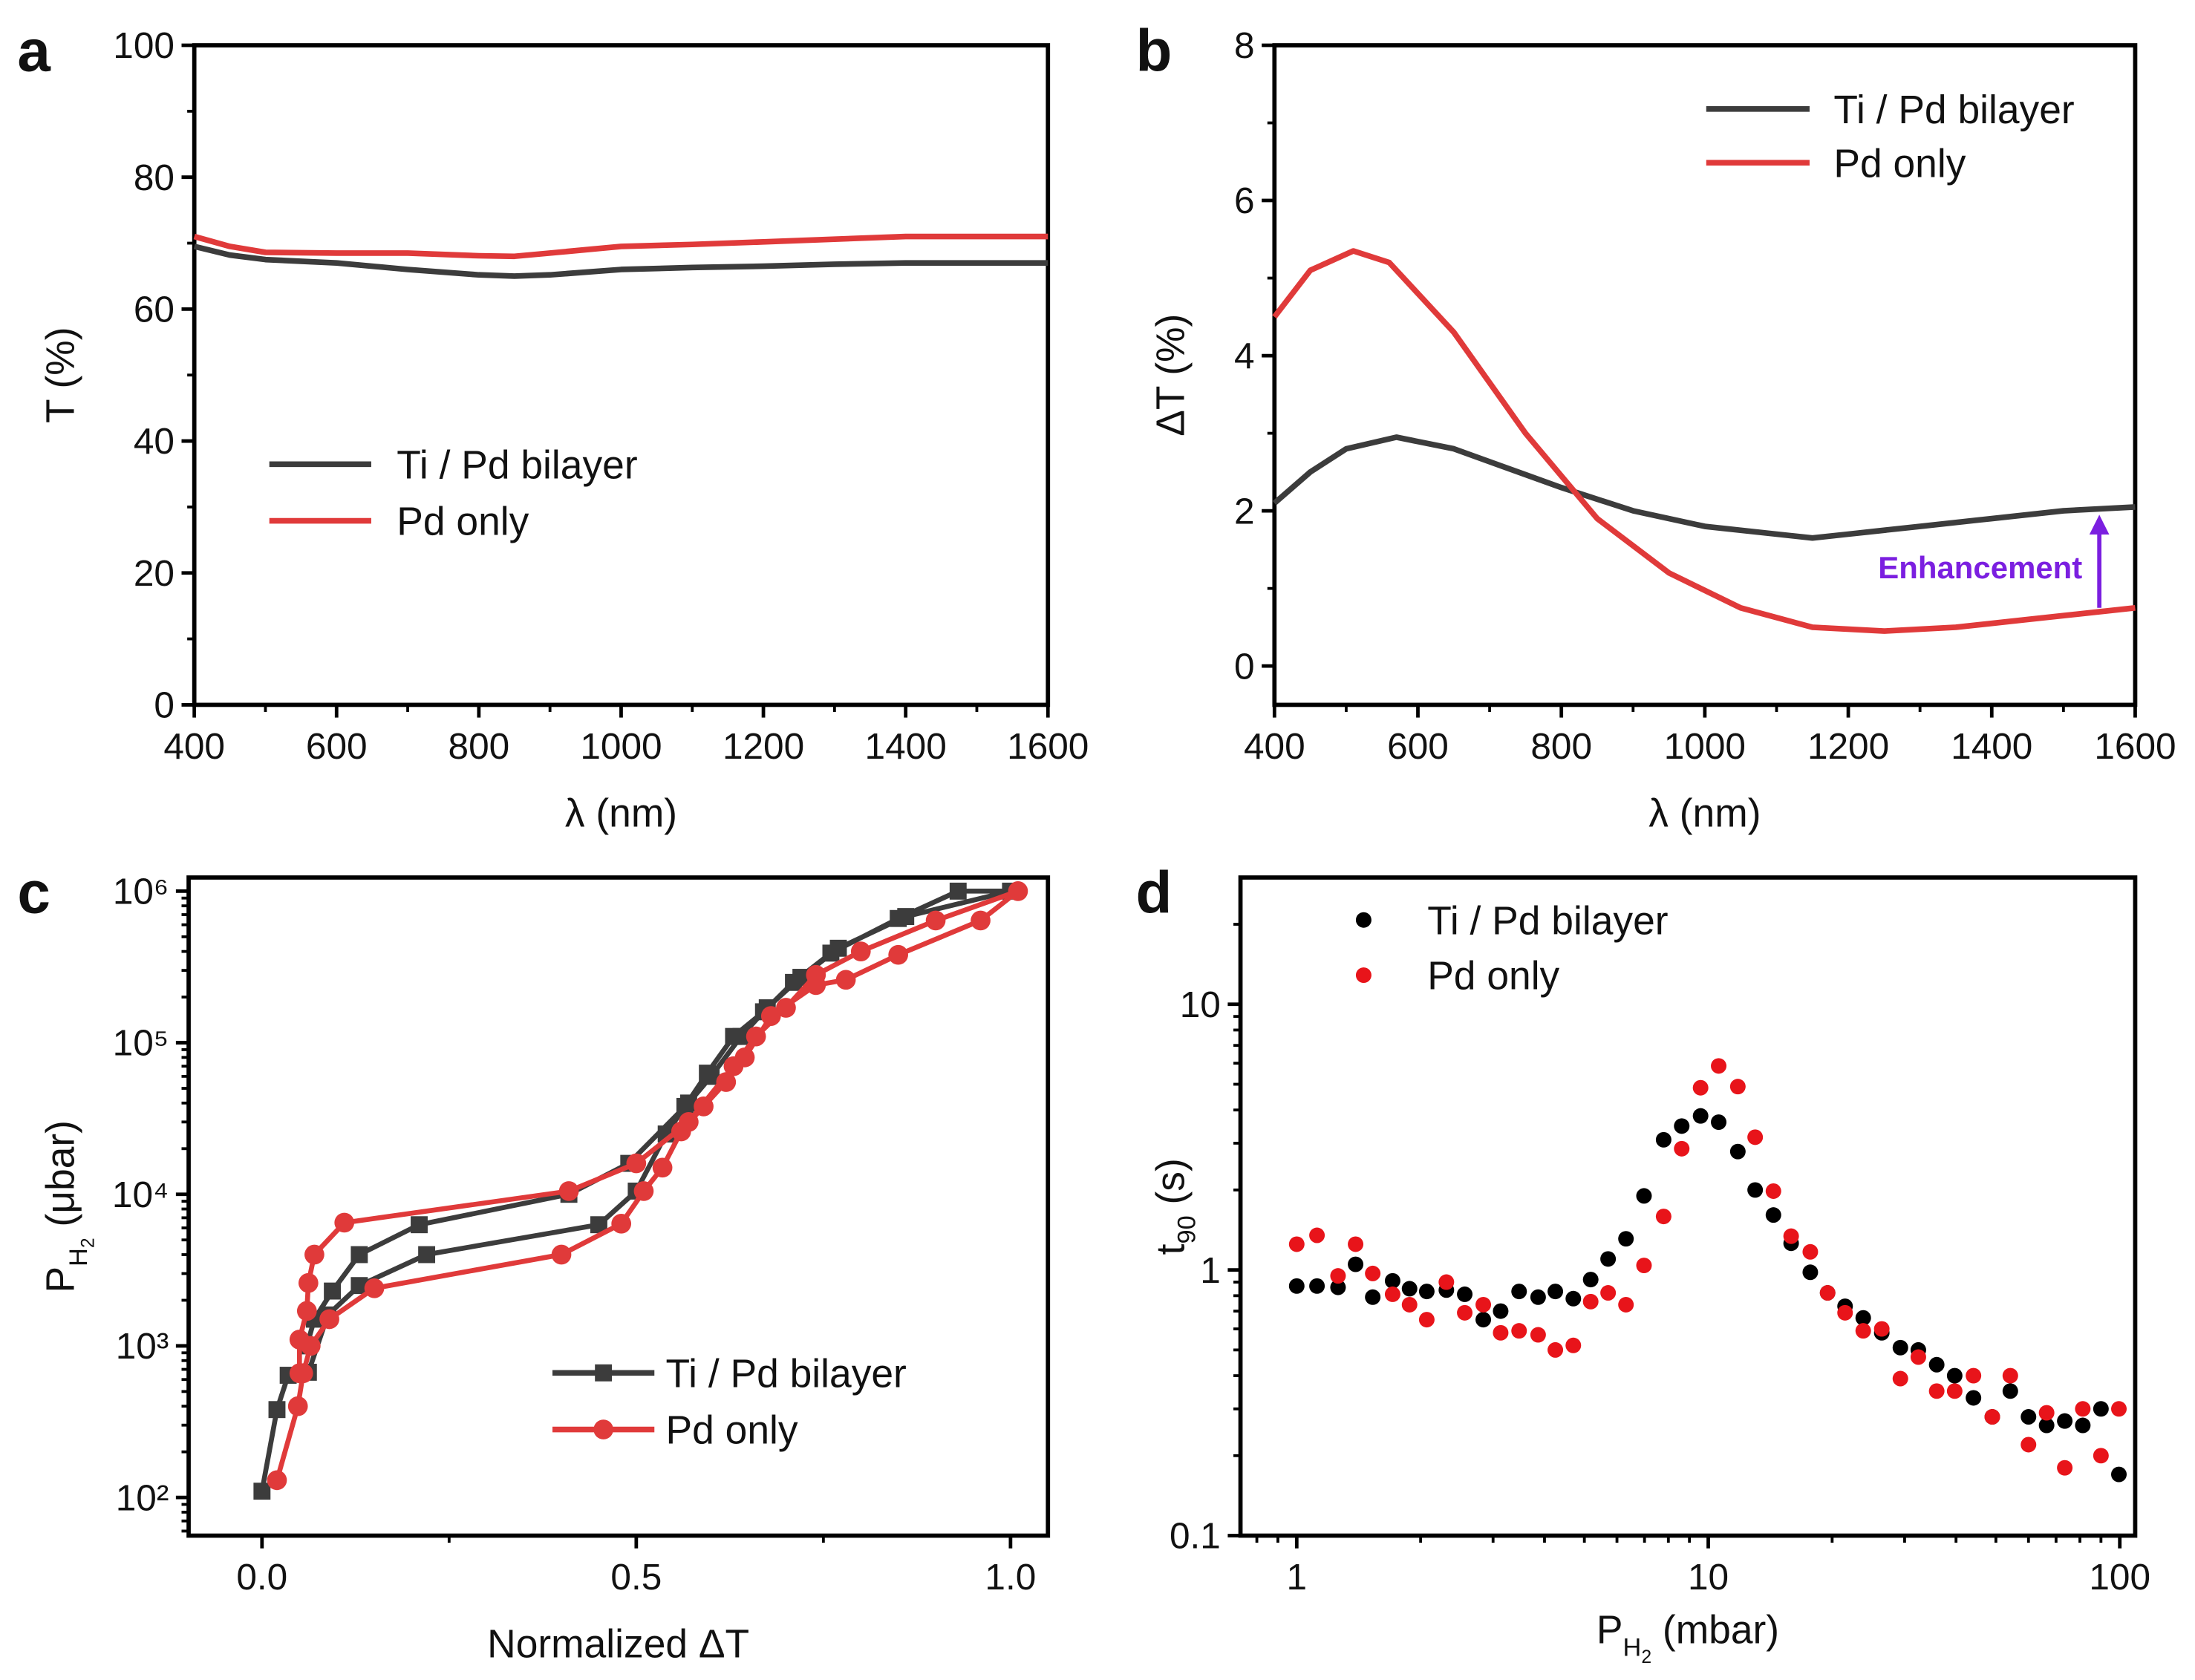  What do you see at coordinates (1244, 200) in the screenshot?
I see `y-tick-label: 6` at bounding box center [1244, 200].